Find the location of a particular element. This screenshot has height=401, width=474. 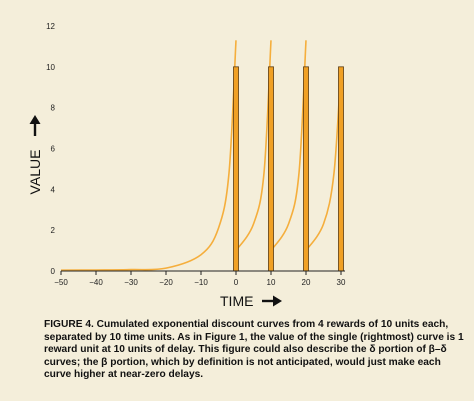

y-tick-label: 2 is located at coordinates (53, 230).